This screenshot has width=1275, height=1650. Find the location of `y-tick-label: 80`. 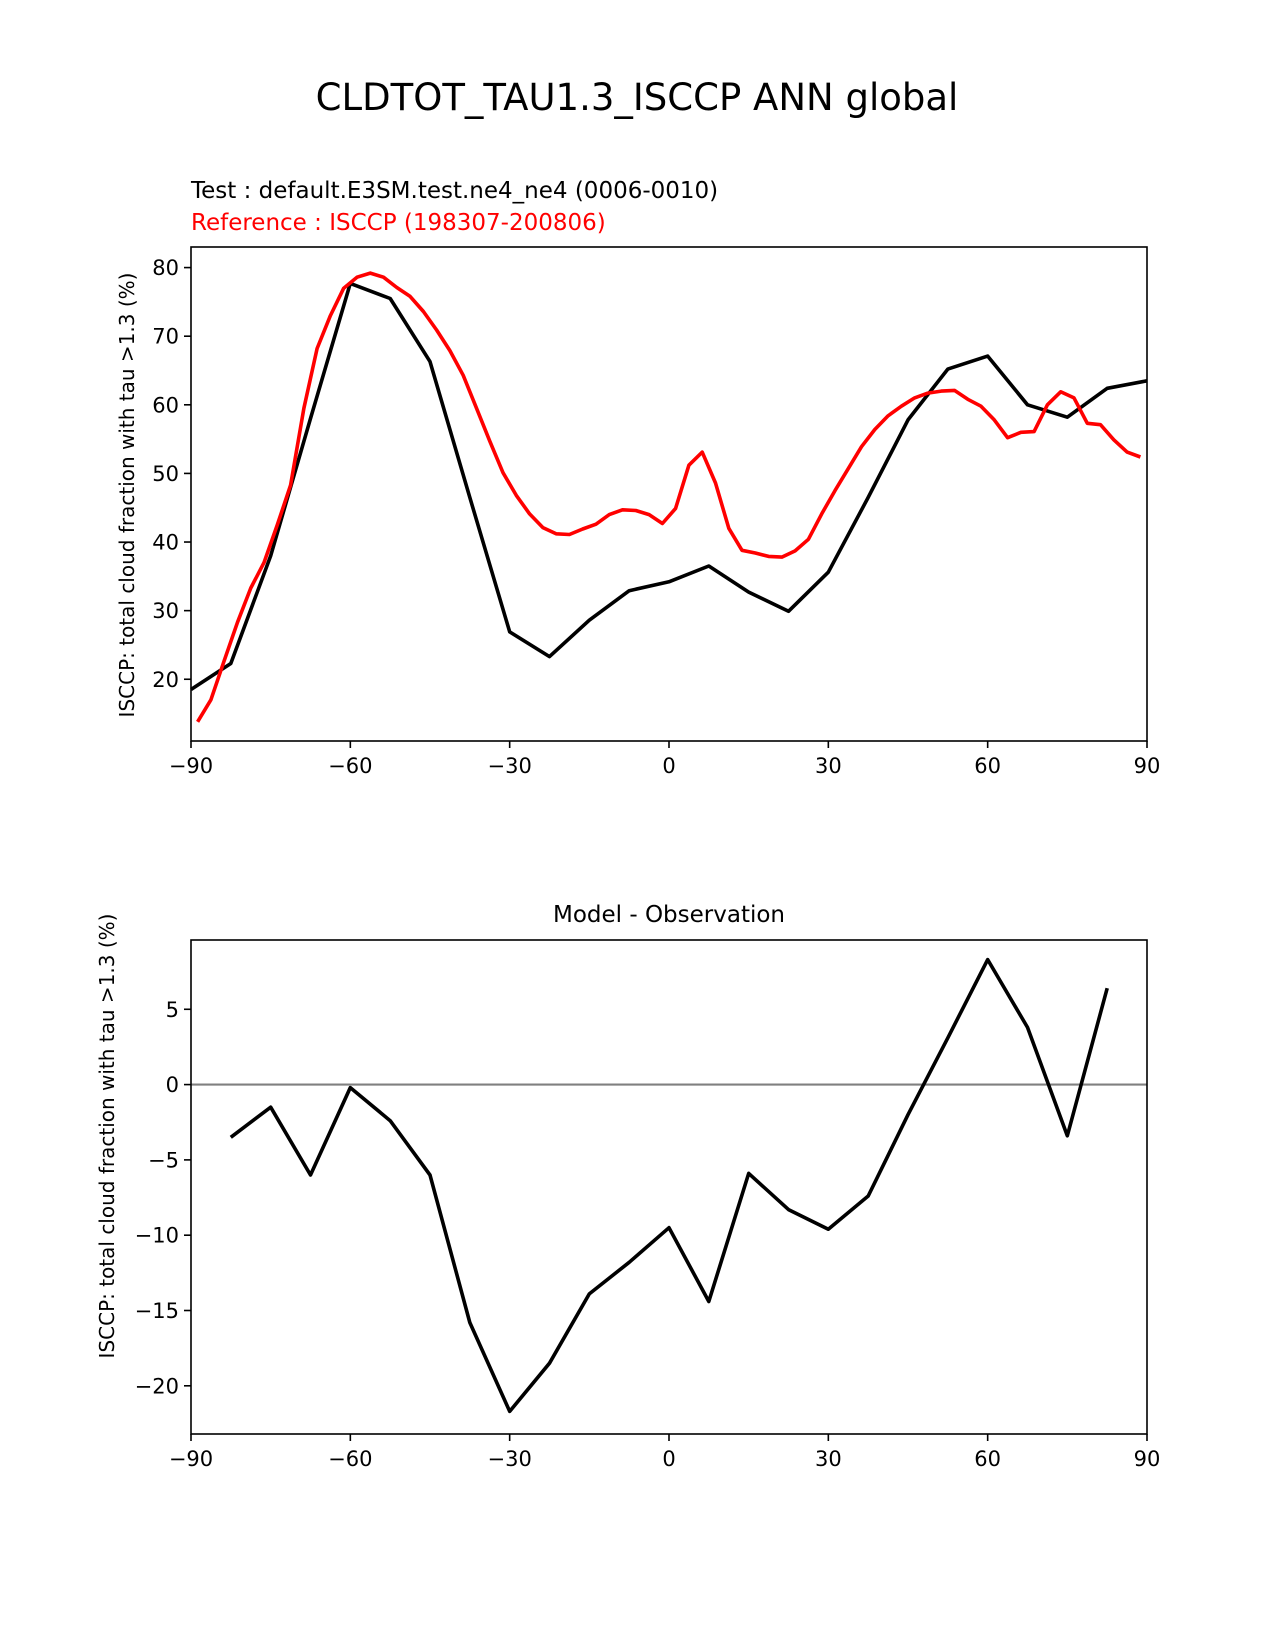

y-tick-label: 80 is located at coordinates (165, 268).